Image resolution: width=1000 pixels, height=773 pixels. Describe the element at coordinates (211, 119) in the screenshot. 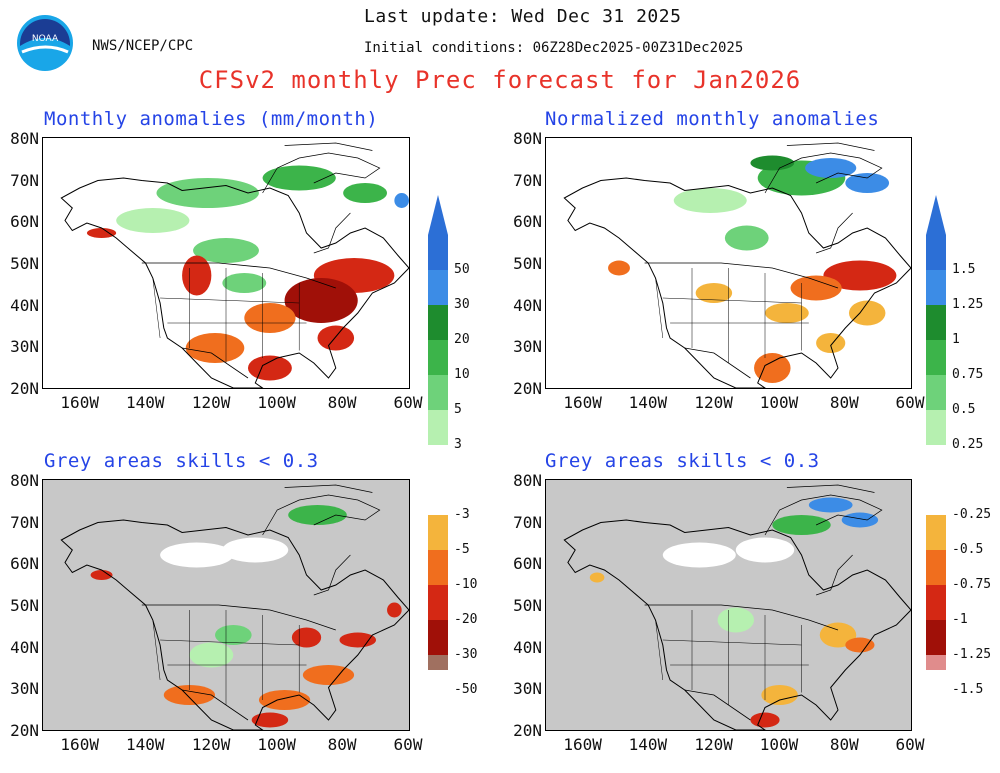

I see `panel-title-anomaly: Monthly anomalies (mm/month)` at that location.